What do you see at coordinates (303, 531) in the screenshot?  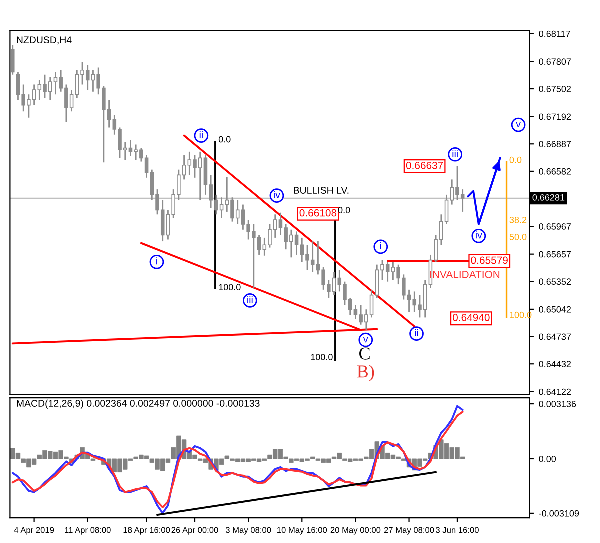 I see `x-tick-label: 10 May 16:00` at bounding box center [303, 531].